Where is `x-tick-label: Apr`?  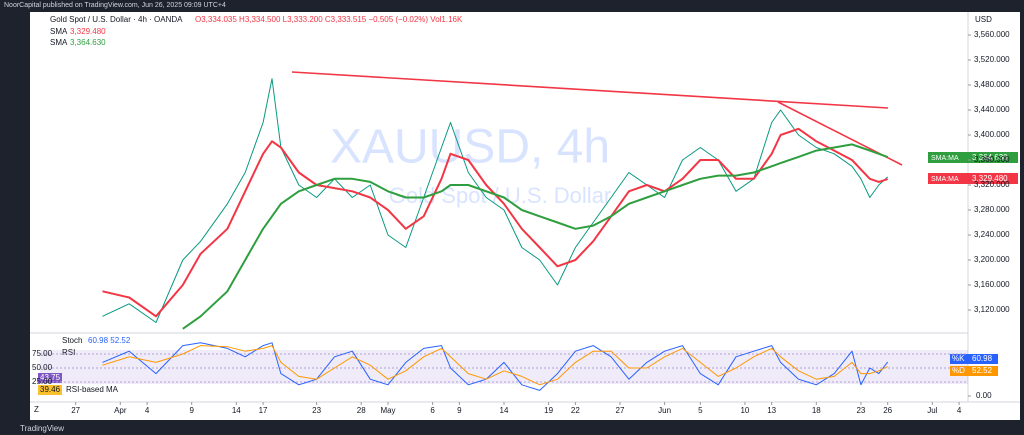
x-tick-label: Apr is located at coordinates (120, 410).